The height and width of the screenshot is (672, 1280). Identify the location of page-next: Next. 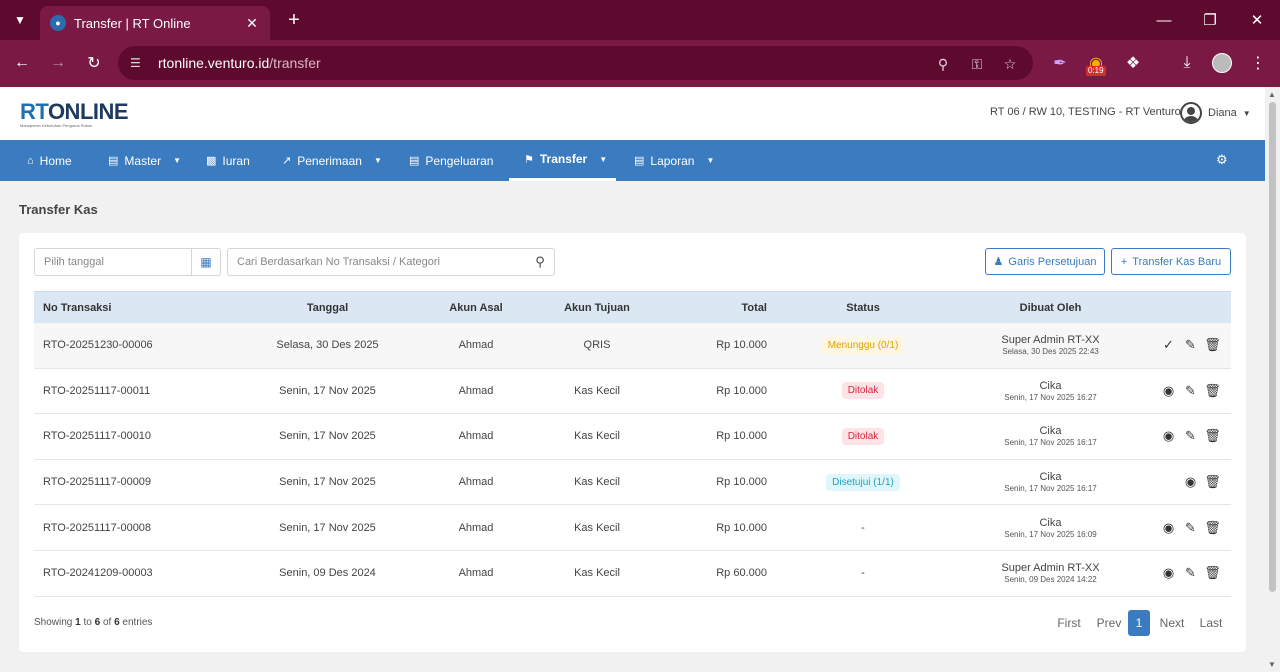
(1172, 623).